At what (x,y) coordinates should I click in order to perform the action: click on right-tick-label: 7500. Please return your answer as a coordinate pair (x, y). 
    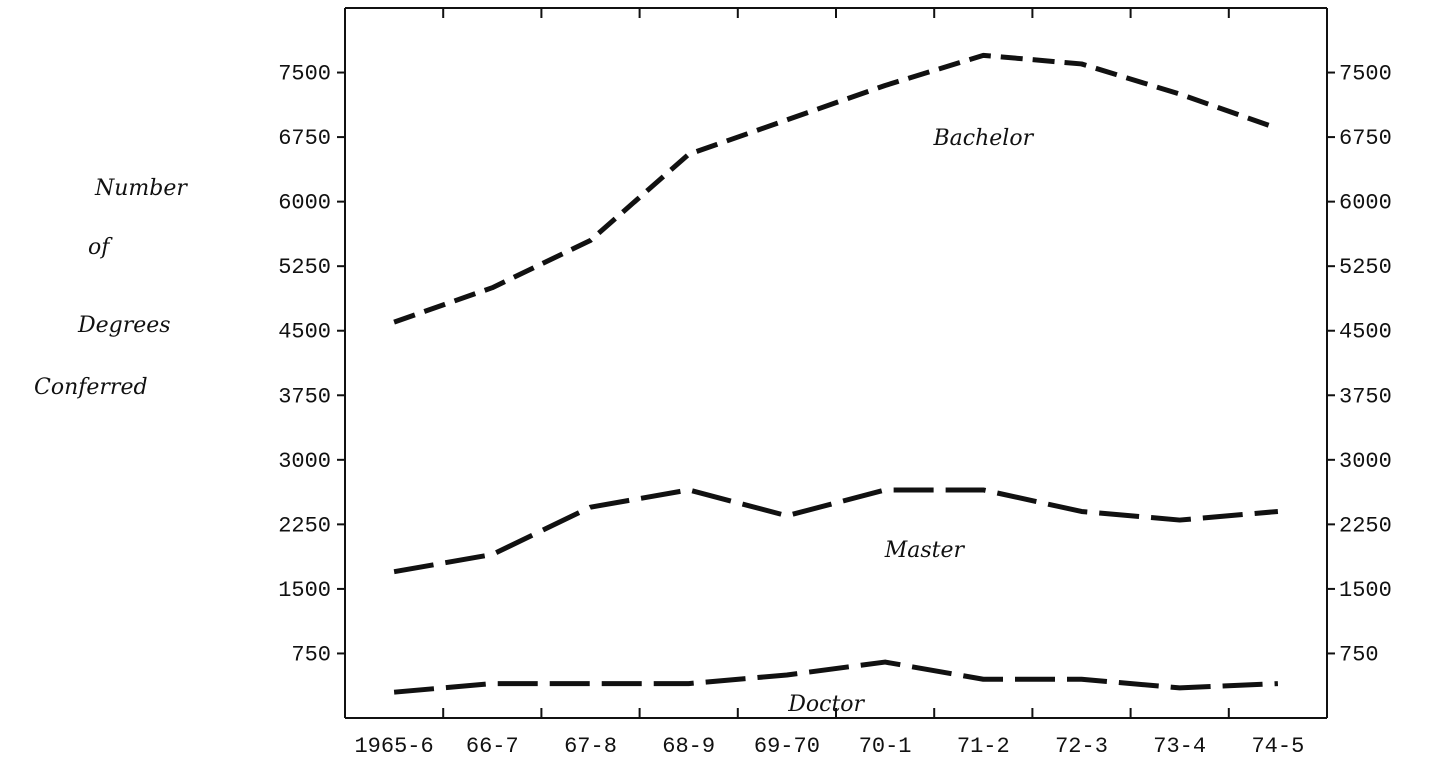
    Looking at the image, I should click on (1365, 74).